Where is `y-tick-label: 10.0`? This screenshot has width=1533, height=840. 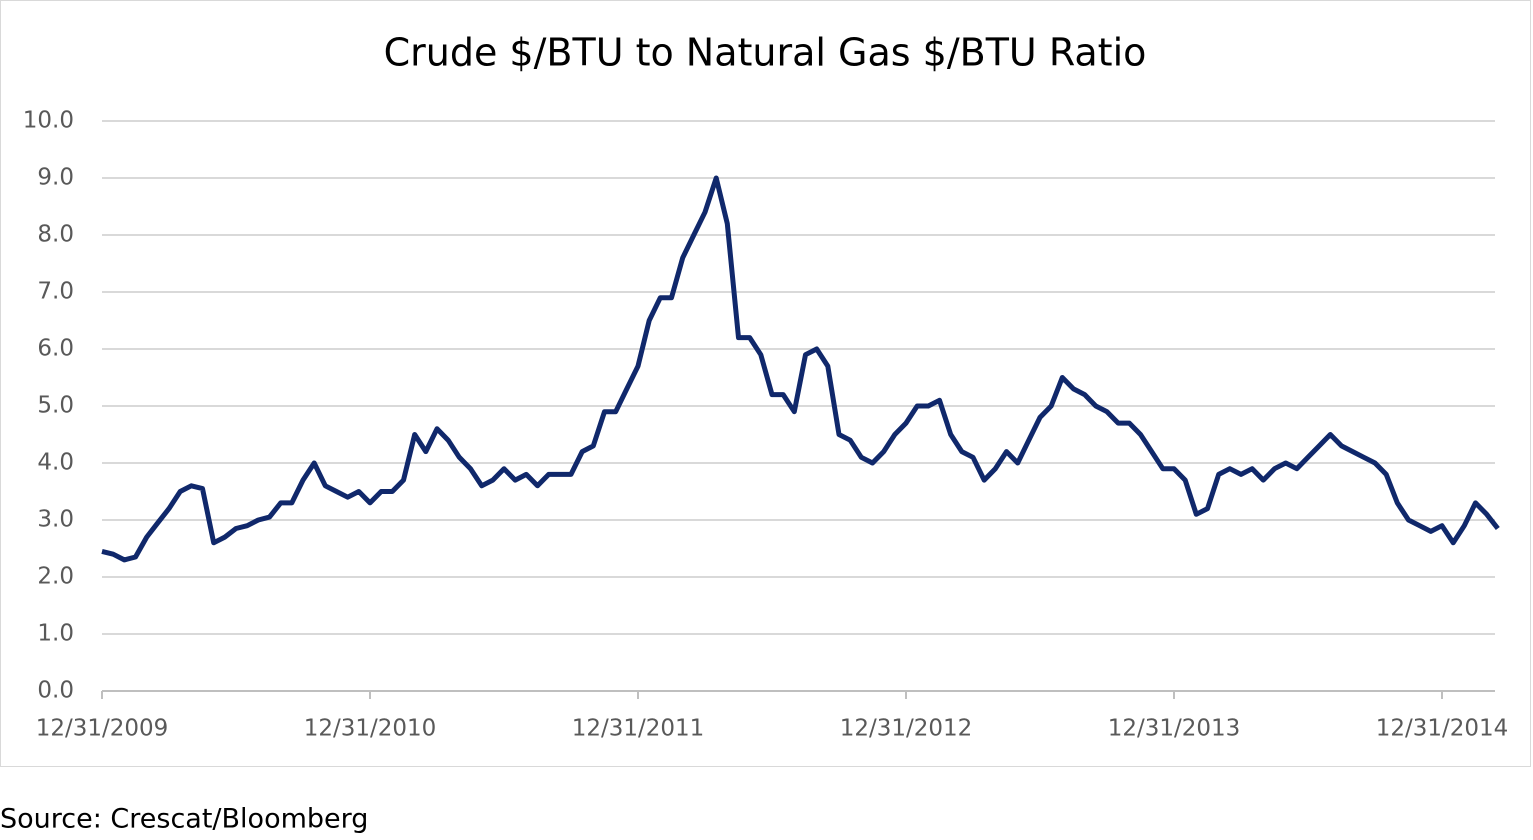
y-tick-label: 10.0 is located at coordinates (48, 121).